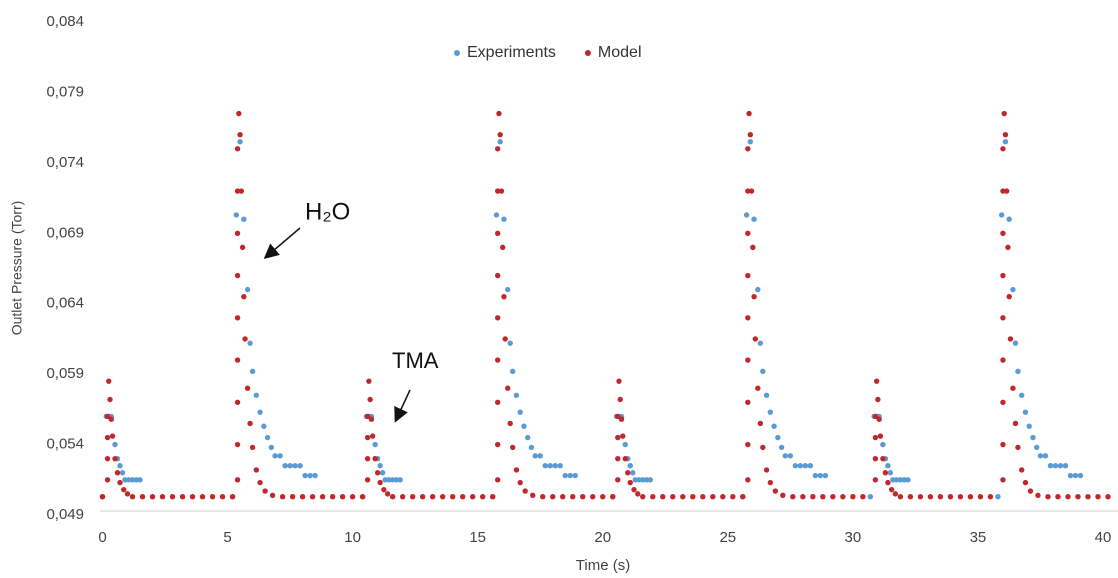 This screenshot has height=578, width=1118. Describe the element at coordinates (603, 565) in the screenshot. I see `x-axis-title: Time (s)` at that location.